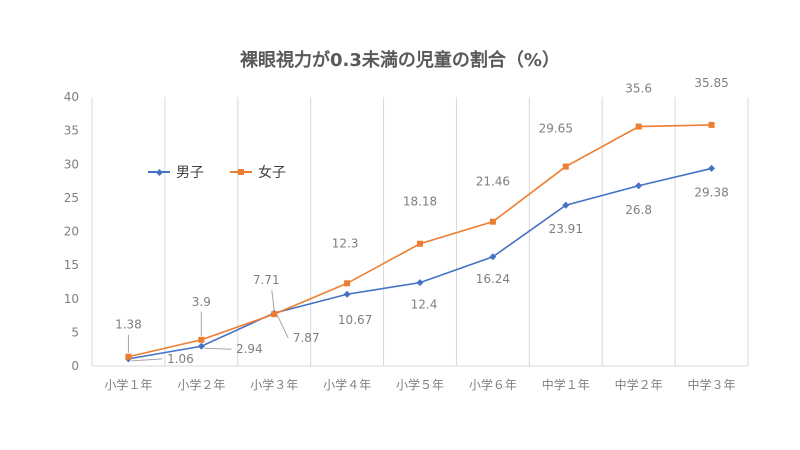  Describe the element at coordinates (71, 299) in the screenshot. I see `y-tick-label: 10` at that location.